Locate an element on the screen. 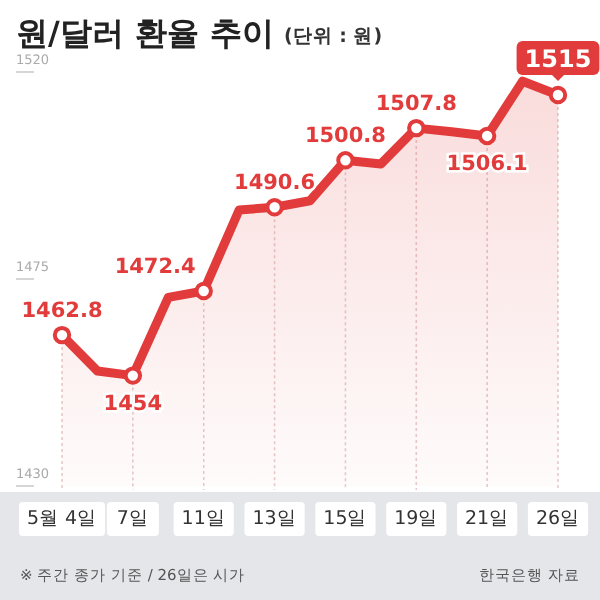  data-label: 1454 is located at coordinates (133, 403).